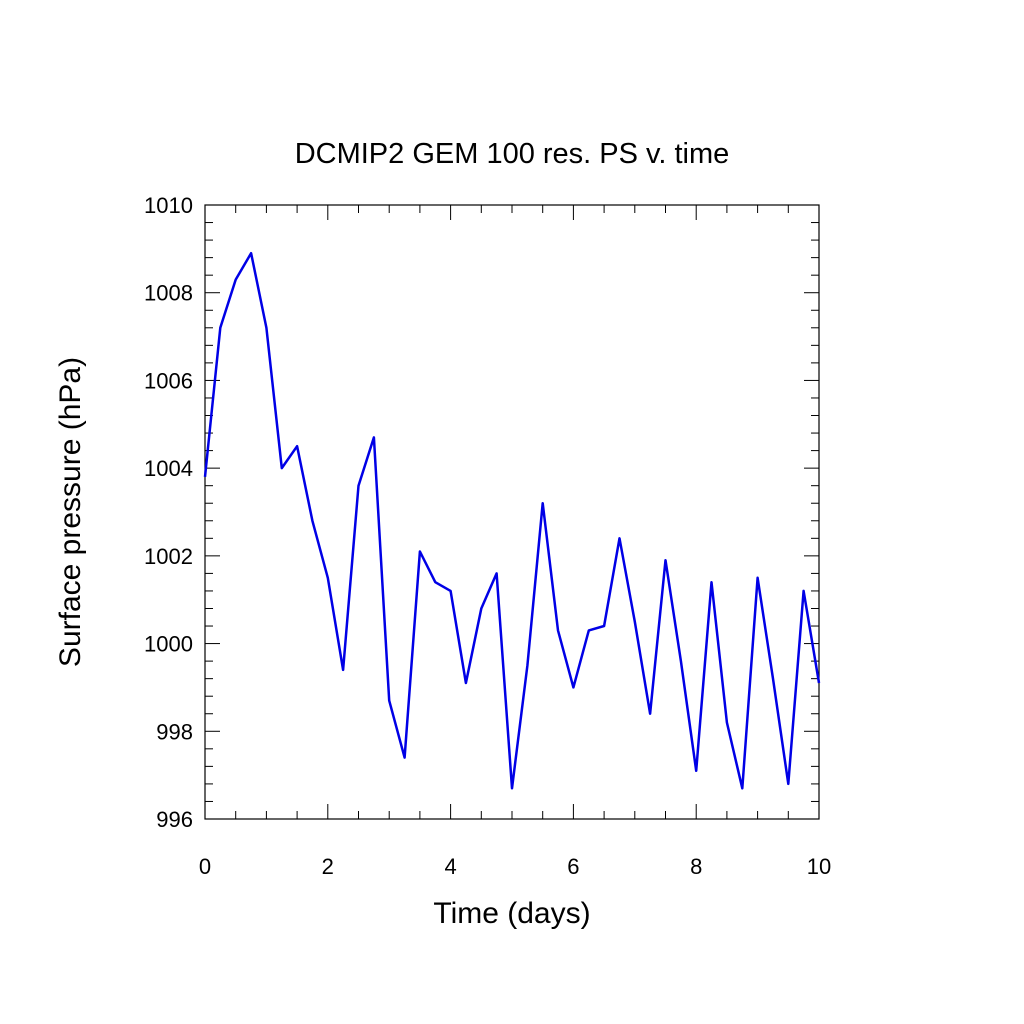 Image resolution: width=1024 pixels, height=1024 pixels. What do you see at coordinates (819, 866) in the screenshot?
I see `x-tick-label: 10` at bounding box center [819, 866].